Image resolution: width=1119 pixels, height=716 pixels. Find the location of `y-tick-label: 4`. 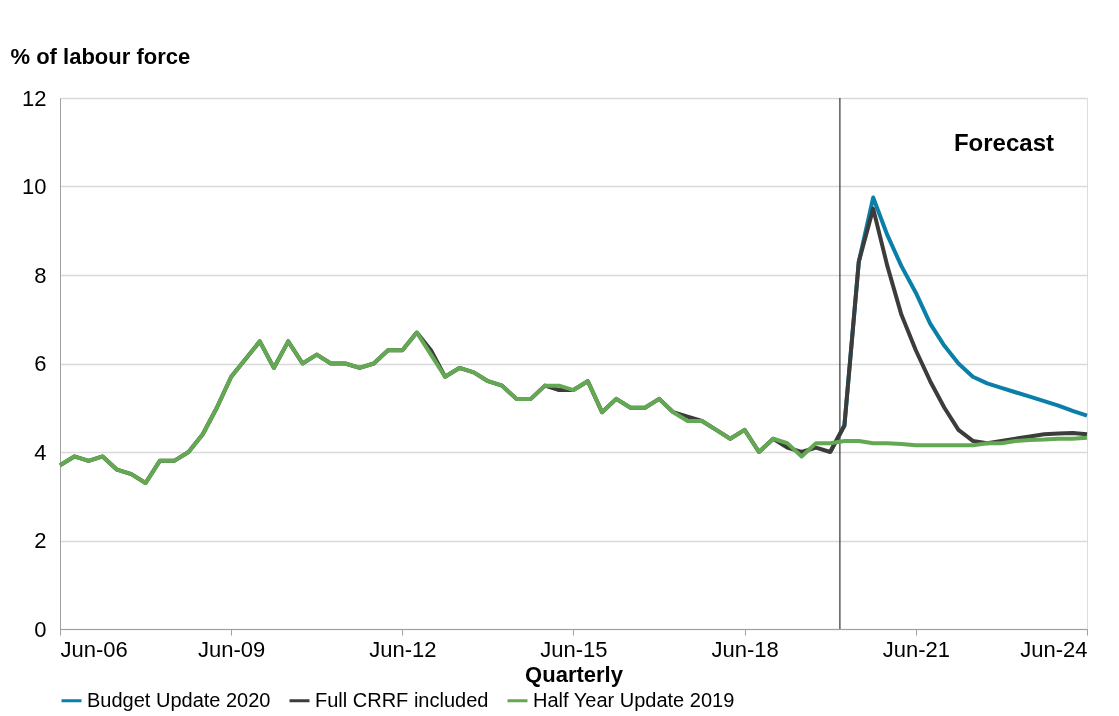

y-tick-label: 4 is located at coordinates (40, 452).